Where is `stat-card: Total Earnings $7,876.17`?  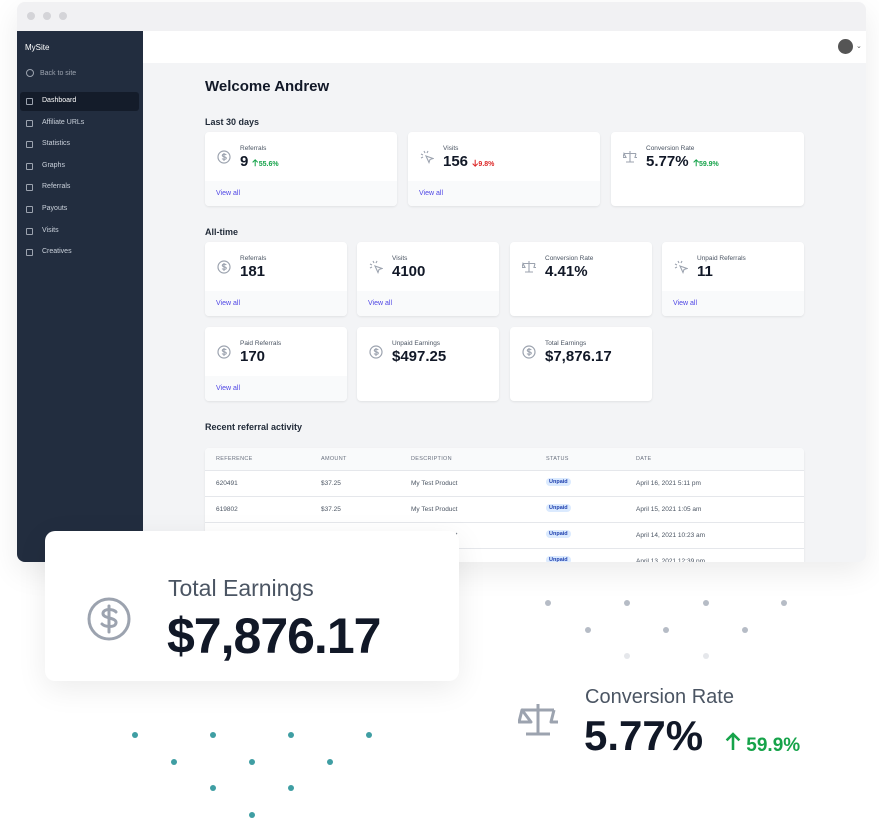 stat-card: Total Earnings $7,876.17 is located at coordinates (581, 364).